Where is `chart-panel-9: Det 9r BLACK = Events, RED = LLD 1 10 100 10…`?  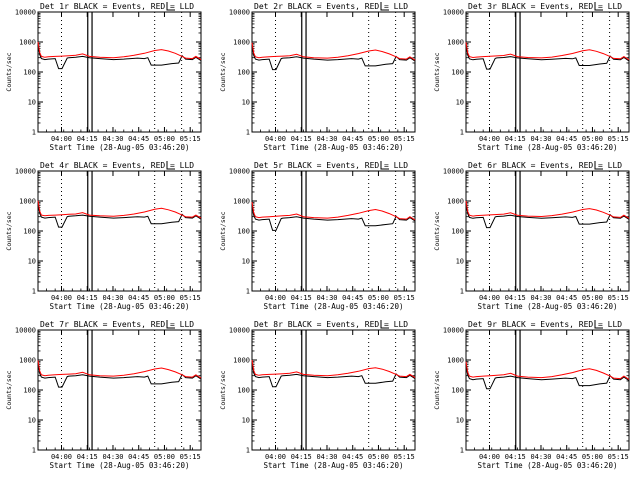
chart-panel-9: Det 9r BLACK = Events, RED = LLD 1 10 100 10… is located at coordinates (531, 395).